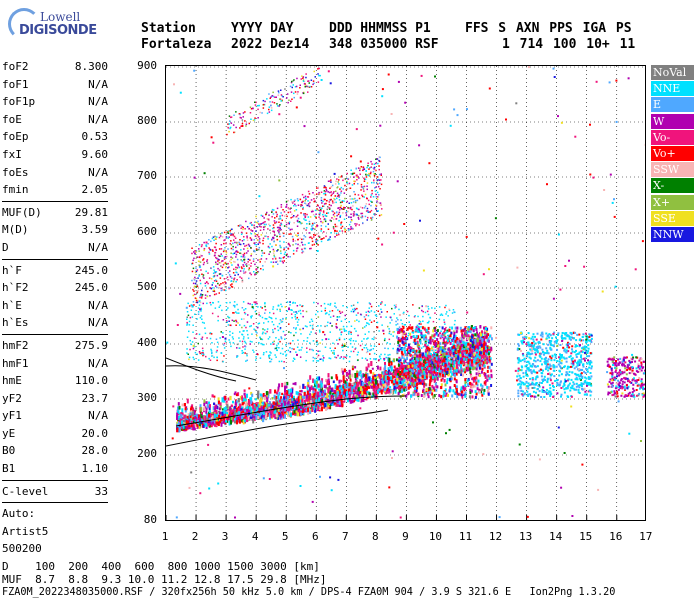 This screenshot has width=700, height=600. What do you see at coordinates (55, 381) in the screenshot?
I see `param-row: hmE 110.0` at bounding box center [55, 381].